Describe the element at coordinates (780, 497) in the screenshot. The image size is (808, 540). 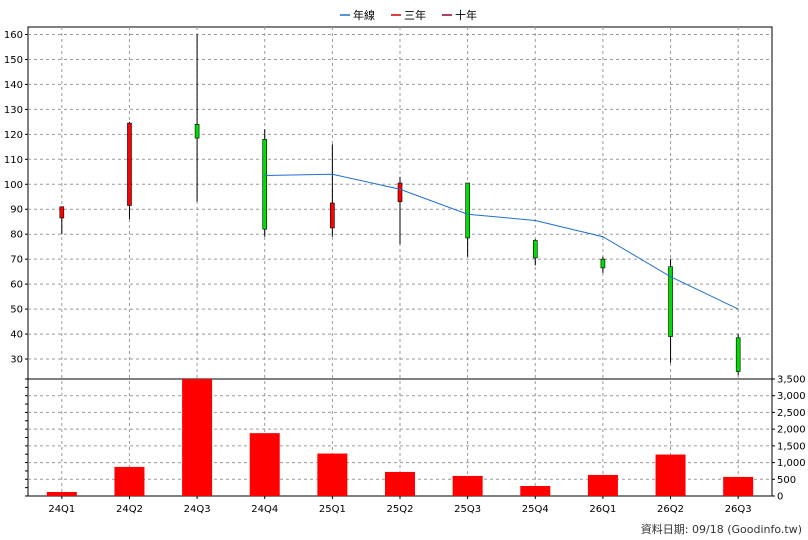
I see `volume-tick-label: 0` at that location.